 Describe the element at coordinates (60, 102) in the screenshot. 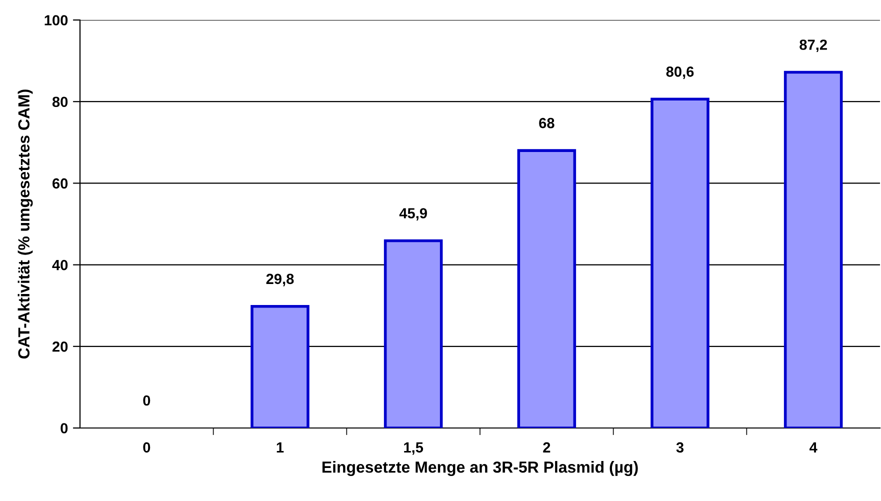

I see `y-tick-label: 80` at that location.